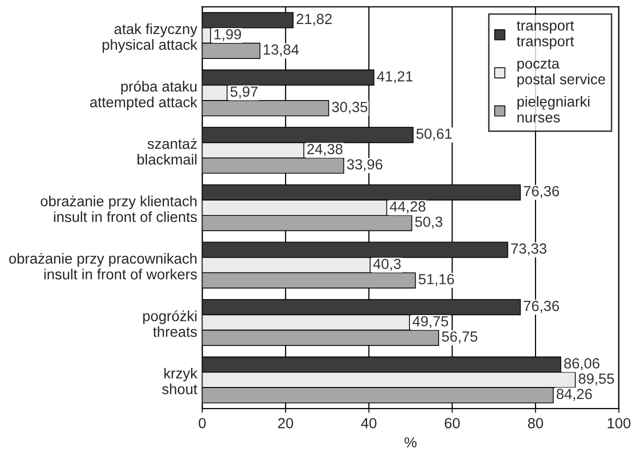 This screenshot has height=454, width=636. I want to click on x-tick-label: 40, so click(368, 423).